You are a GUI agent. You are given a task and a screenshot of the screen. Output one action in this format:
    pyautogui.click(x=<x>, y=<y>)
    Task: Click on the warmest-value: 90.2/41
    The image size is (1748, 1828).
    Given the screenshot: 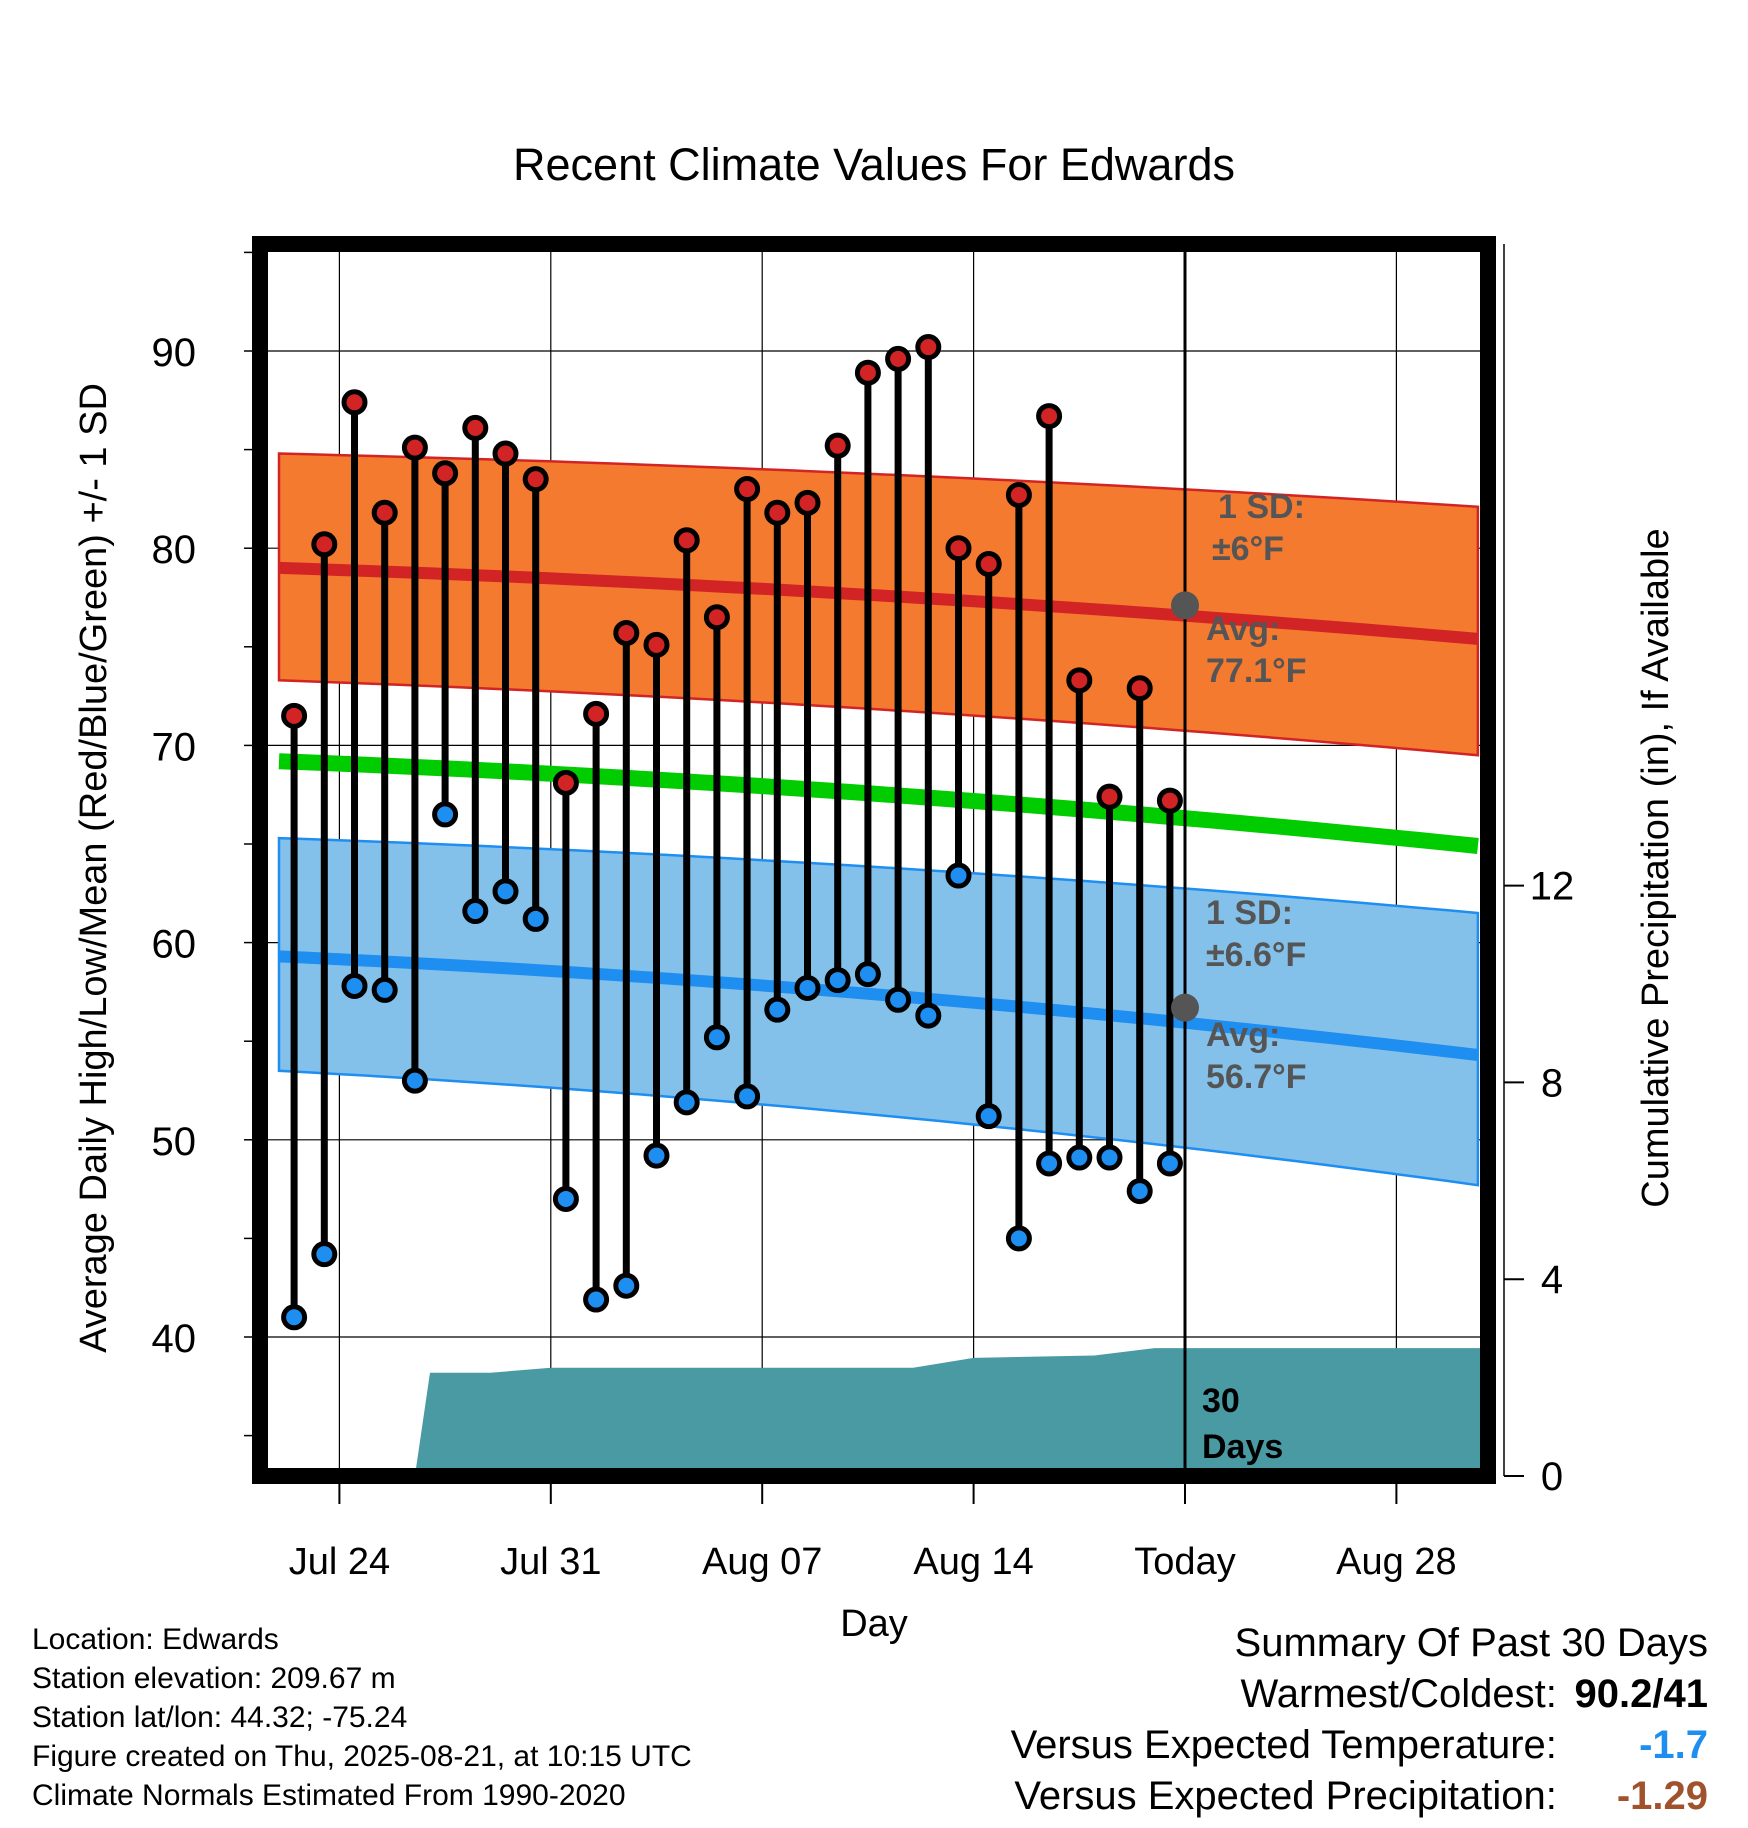 What is the action you would take?
    pyautogui.click(x=1641, y=1694)
    